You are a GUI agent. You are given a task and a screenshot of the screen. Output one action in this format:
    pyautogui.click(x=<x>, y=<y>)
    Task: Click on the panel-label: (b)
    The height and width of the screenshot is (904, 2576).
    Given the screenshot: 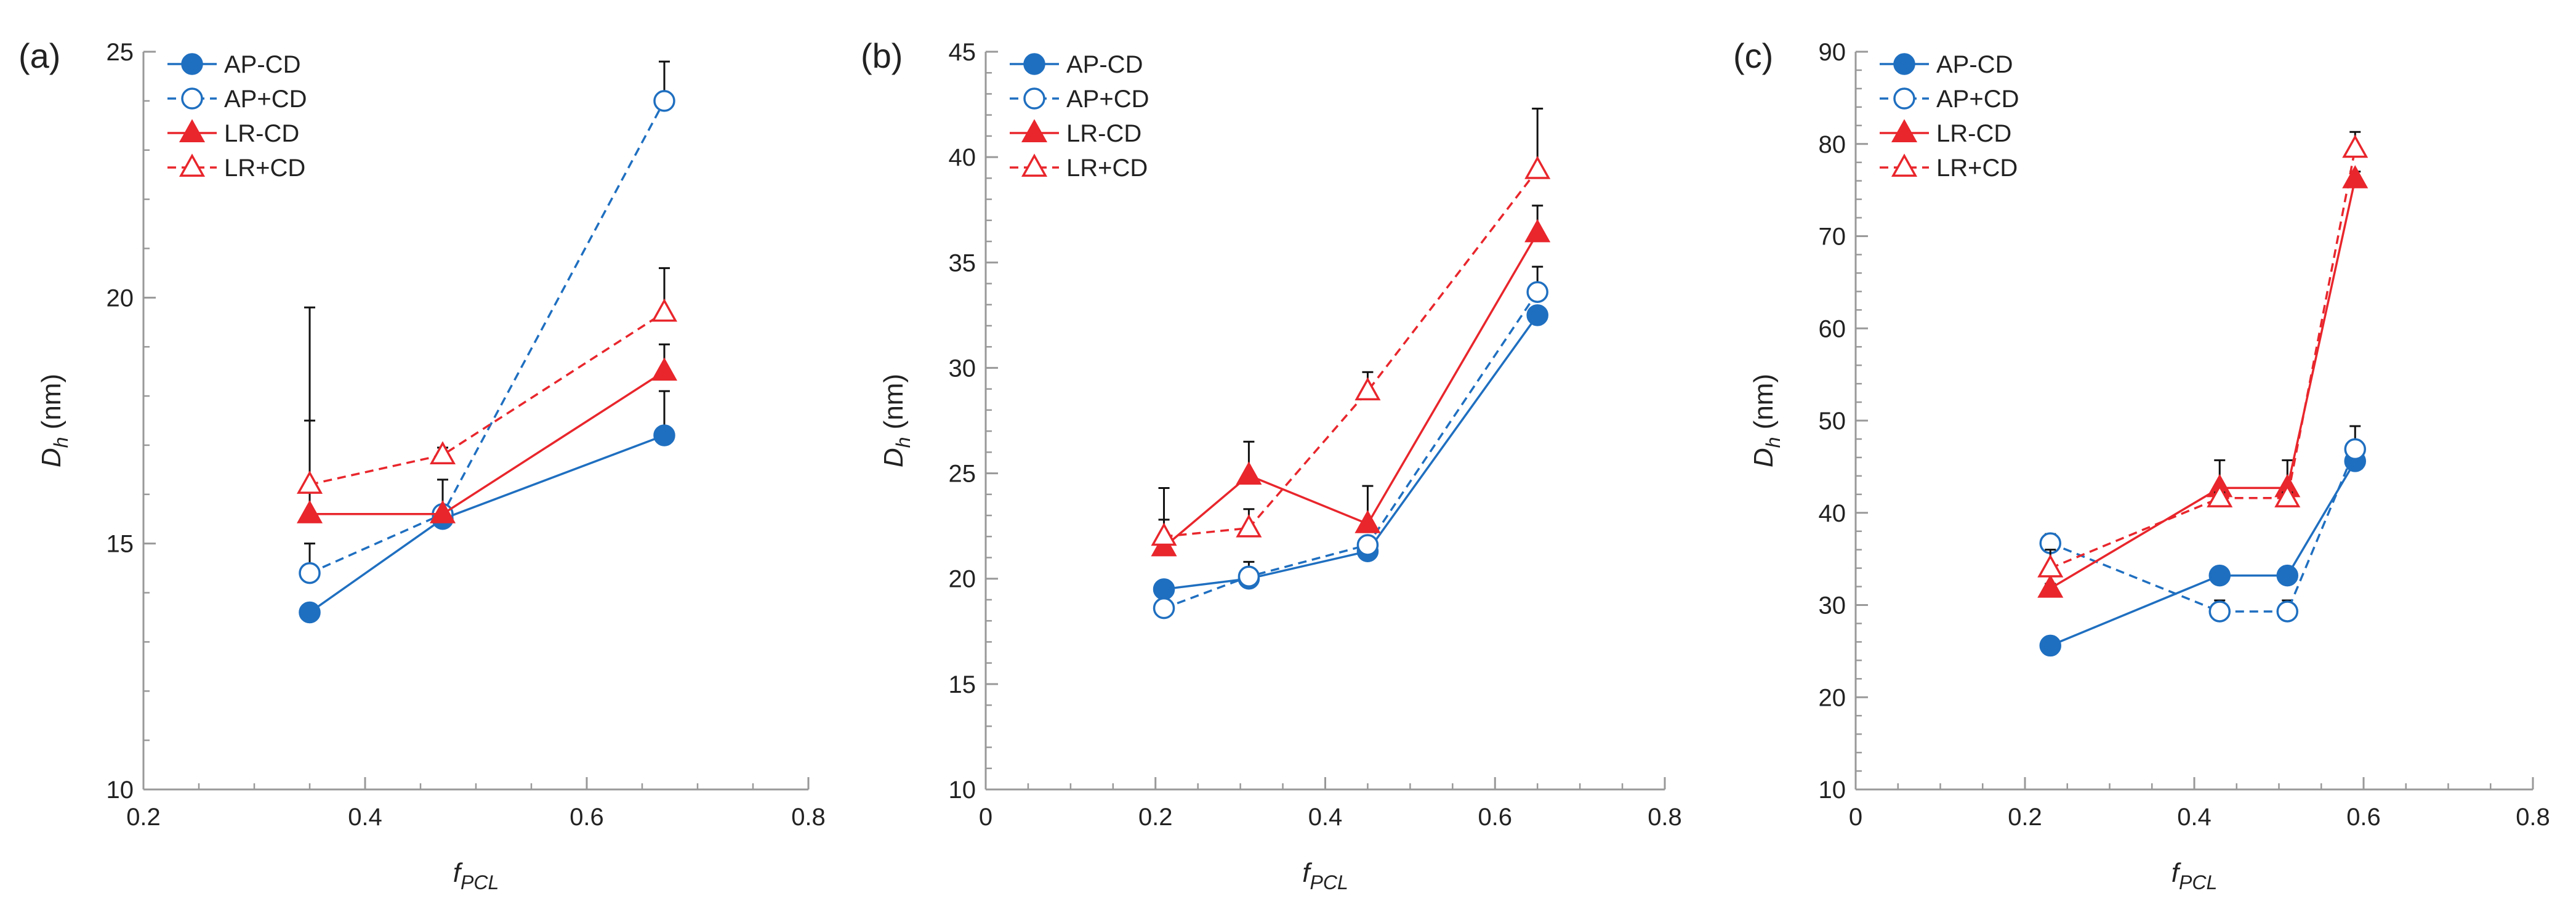 What is the action you would take?
    pyautogui.click(x=882, y=55)
    